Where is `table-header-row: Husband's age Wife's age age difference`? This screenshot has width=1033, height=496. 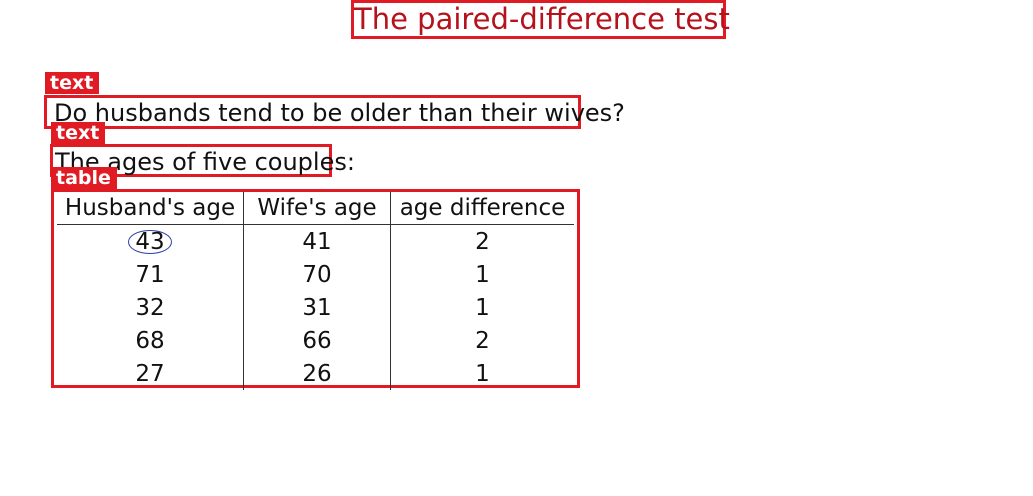
table-header-row: Husband's age Wife's age age difference is located at coordinates (315, 208).